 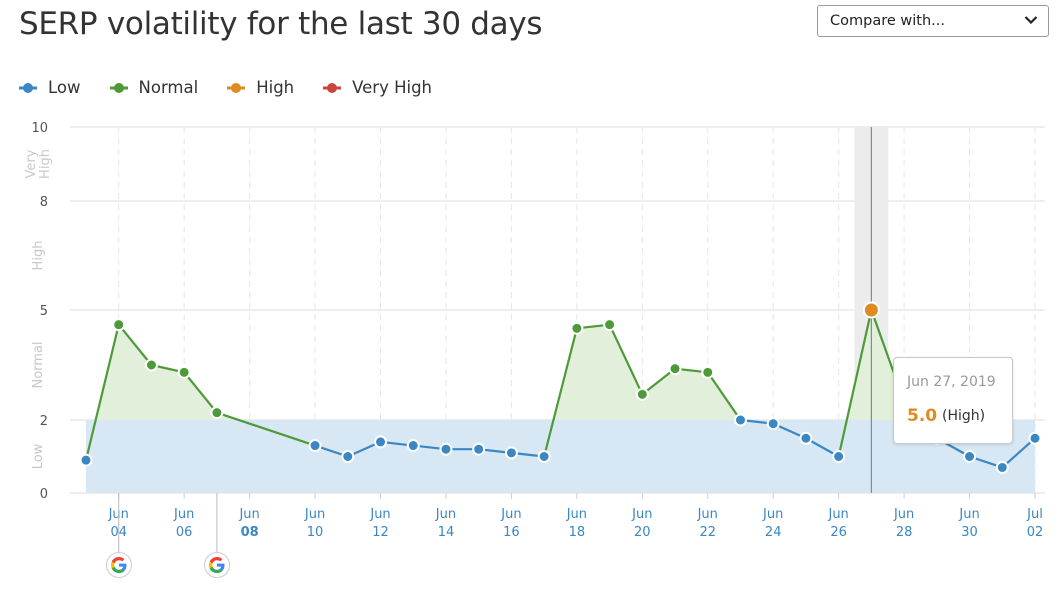 I want to click on x-tick-day: 26, so click(x=838, y=532).